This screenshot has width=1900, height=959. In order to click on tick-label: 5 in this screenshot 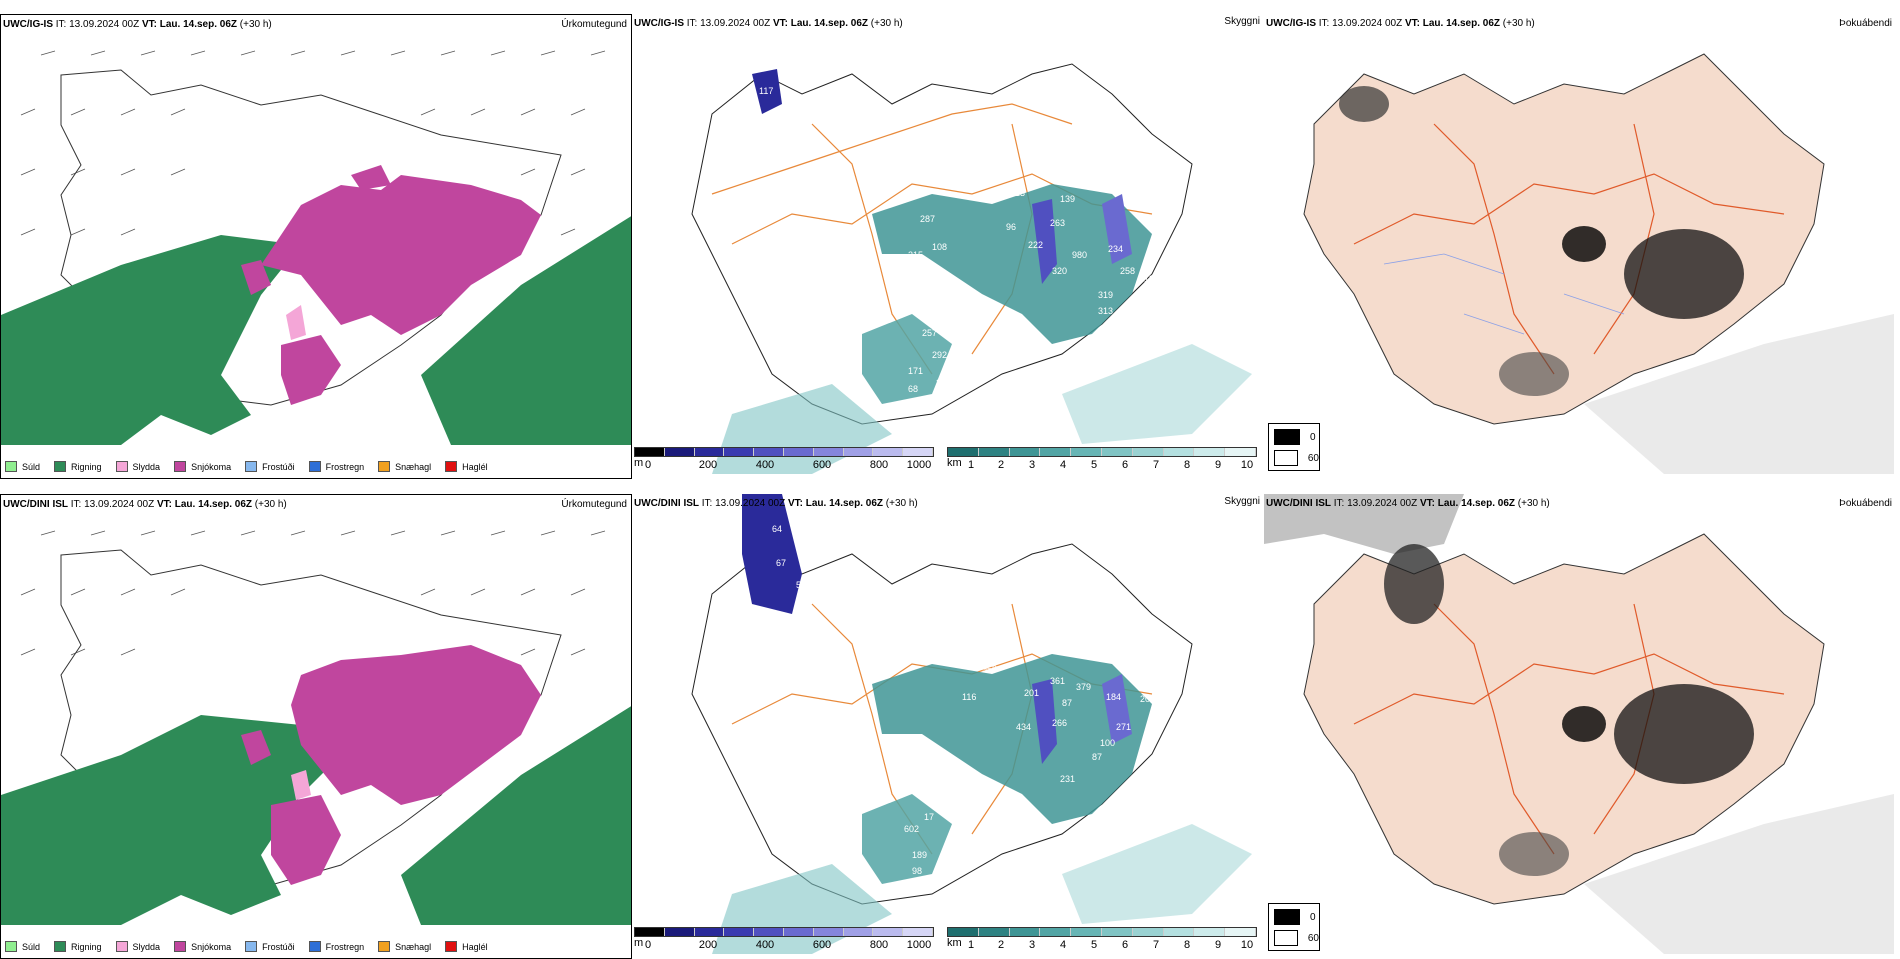, I will do `click(1094, 945)`.